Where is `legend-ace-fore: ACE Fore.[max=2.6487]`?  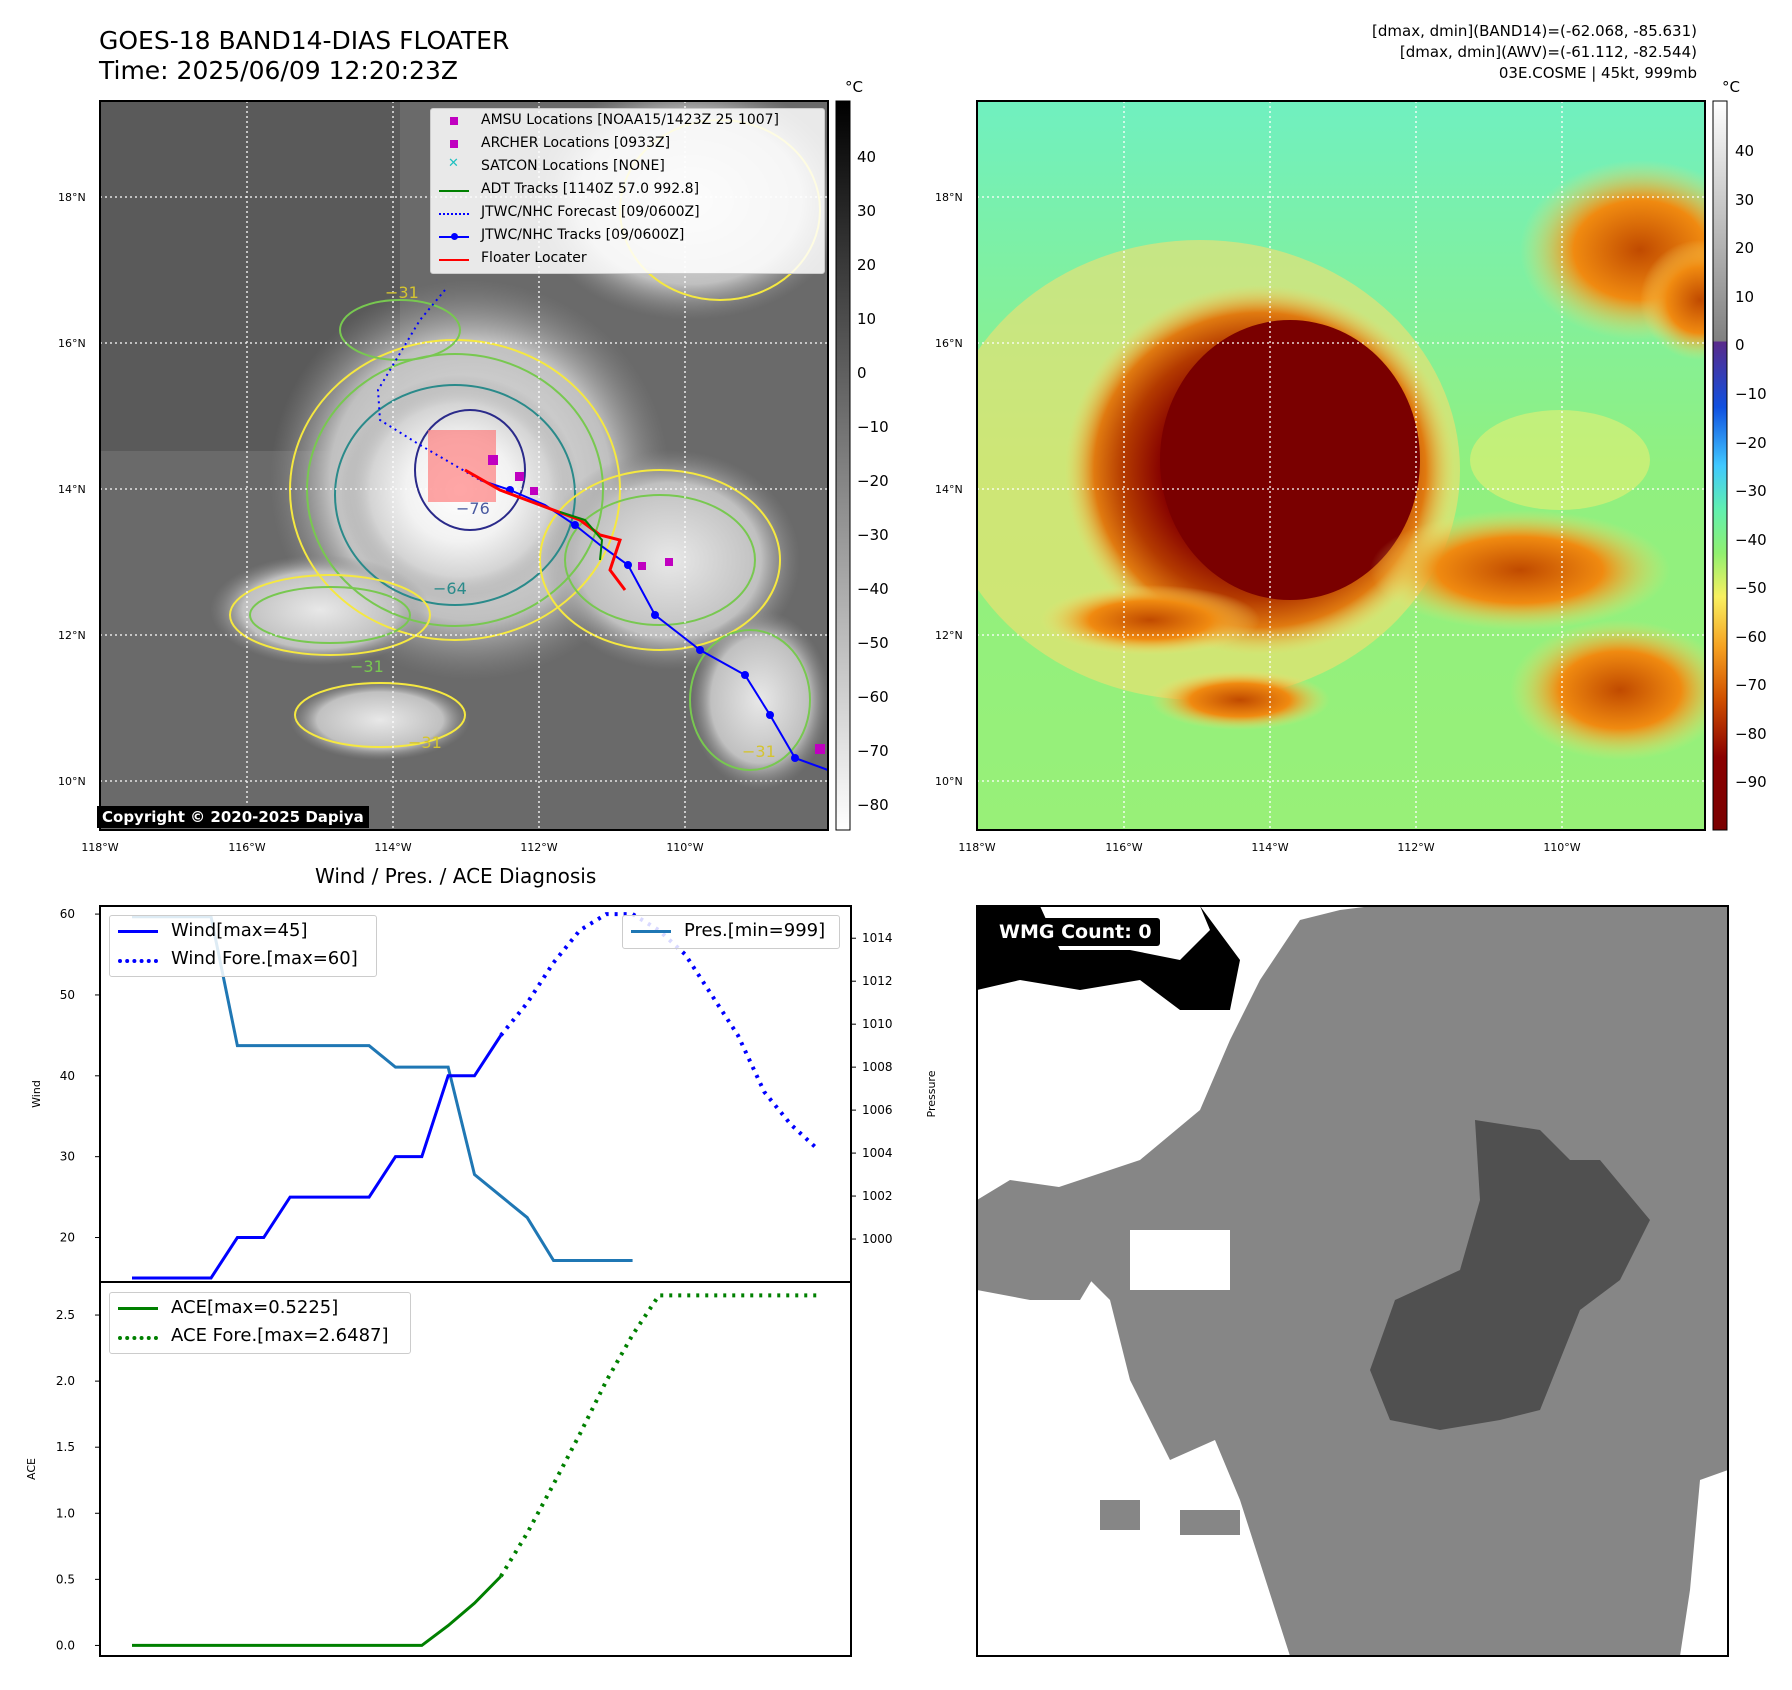
legend-ace-fore: ACE Fore.[max=2.6487] is located at coordinates (280, 1335).